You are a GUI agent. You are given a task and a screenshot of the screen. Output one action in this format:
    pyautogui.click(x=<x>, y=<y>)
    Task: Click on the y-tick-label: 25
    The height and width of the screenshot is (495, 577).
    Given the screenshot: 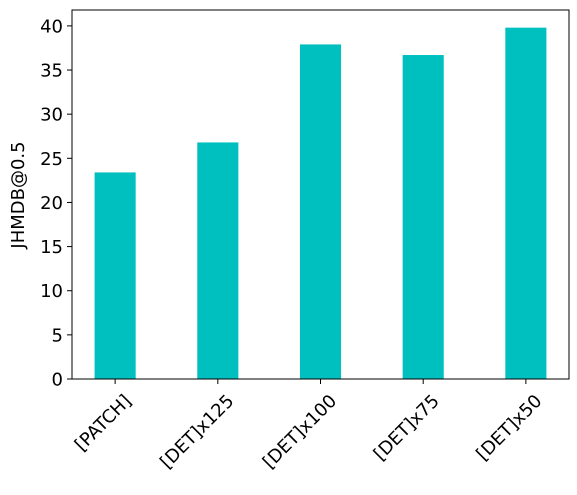 What is the action you would take?
    pyautogui.click(x=51, y=159)
    